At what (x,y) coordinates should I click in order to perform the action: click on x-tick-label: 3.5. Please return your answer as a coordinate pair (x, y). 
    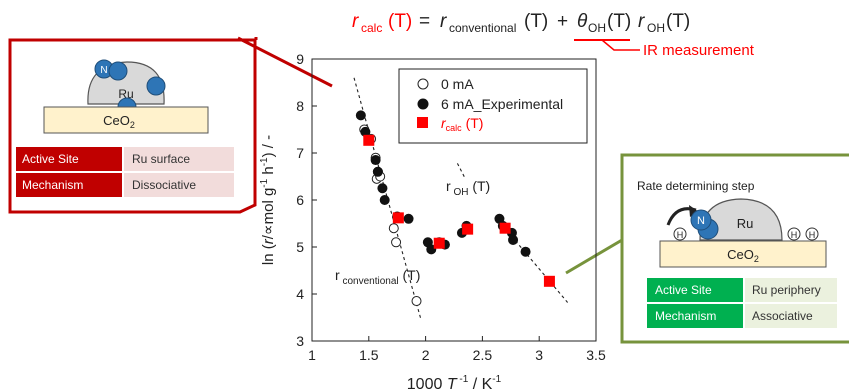
    Looking at the image, I should click on (596, 355).